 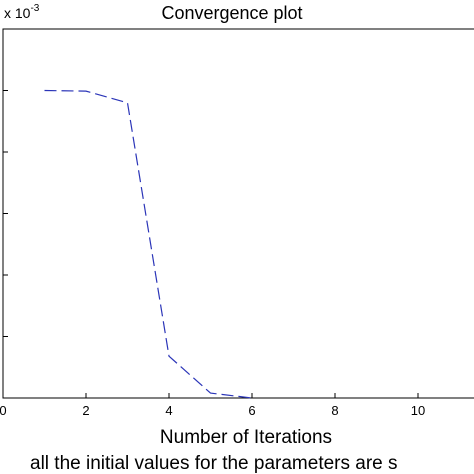 What do you see at coordinates (34, 8) in the screenshot?
I see `y-exponent: -3` at bounding box center [34, 8].